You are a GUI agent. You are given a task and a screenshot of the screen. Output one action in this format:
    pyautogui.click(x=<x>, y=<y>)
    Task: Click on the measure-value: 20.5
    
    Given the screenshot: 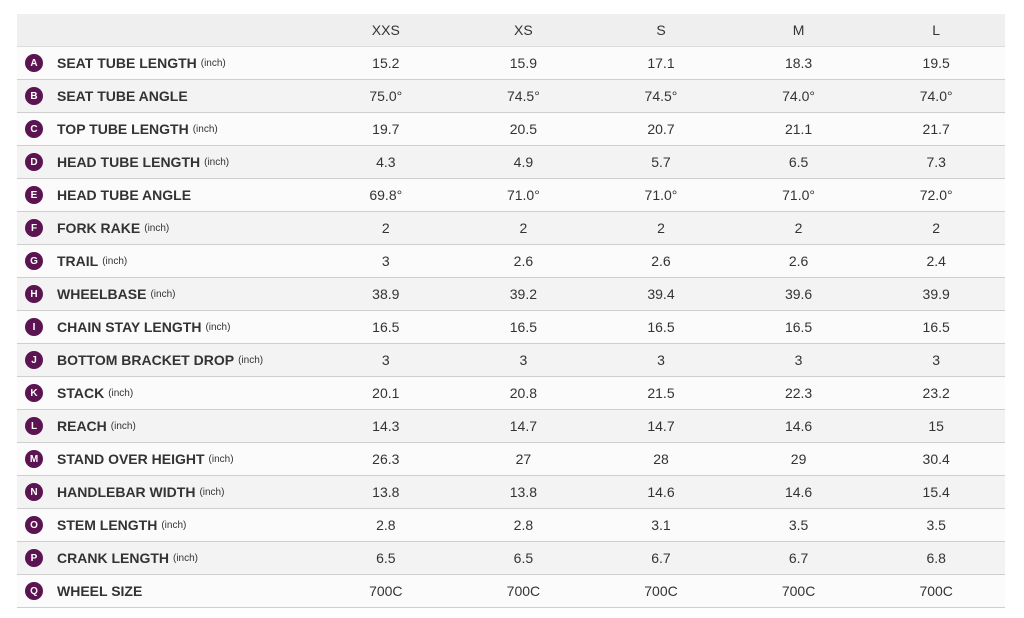 What is the action you would take?
    pyautogui.click(x=523, y=129)
    